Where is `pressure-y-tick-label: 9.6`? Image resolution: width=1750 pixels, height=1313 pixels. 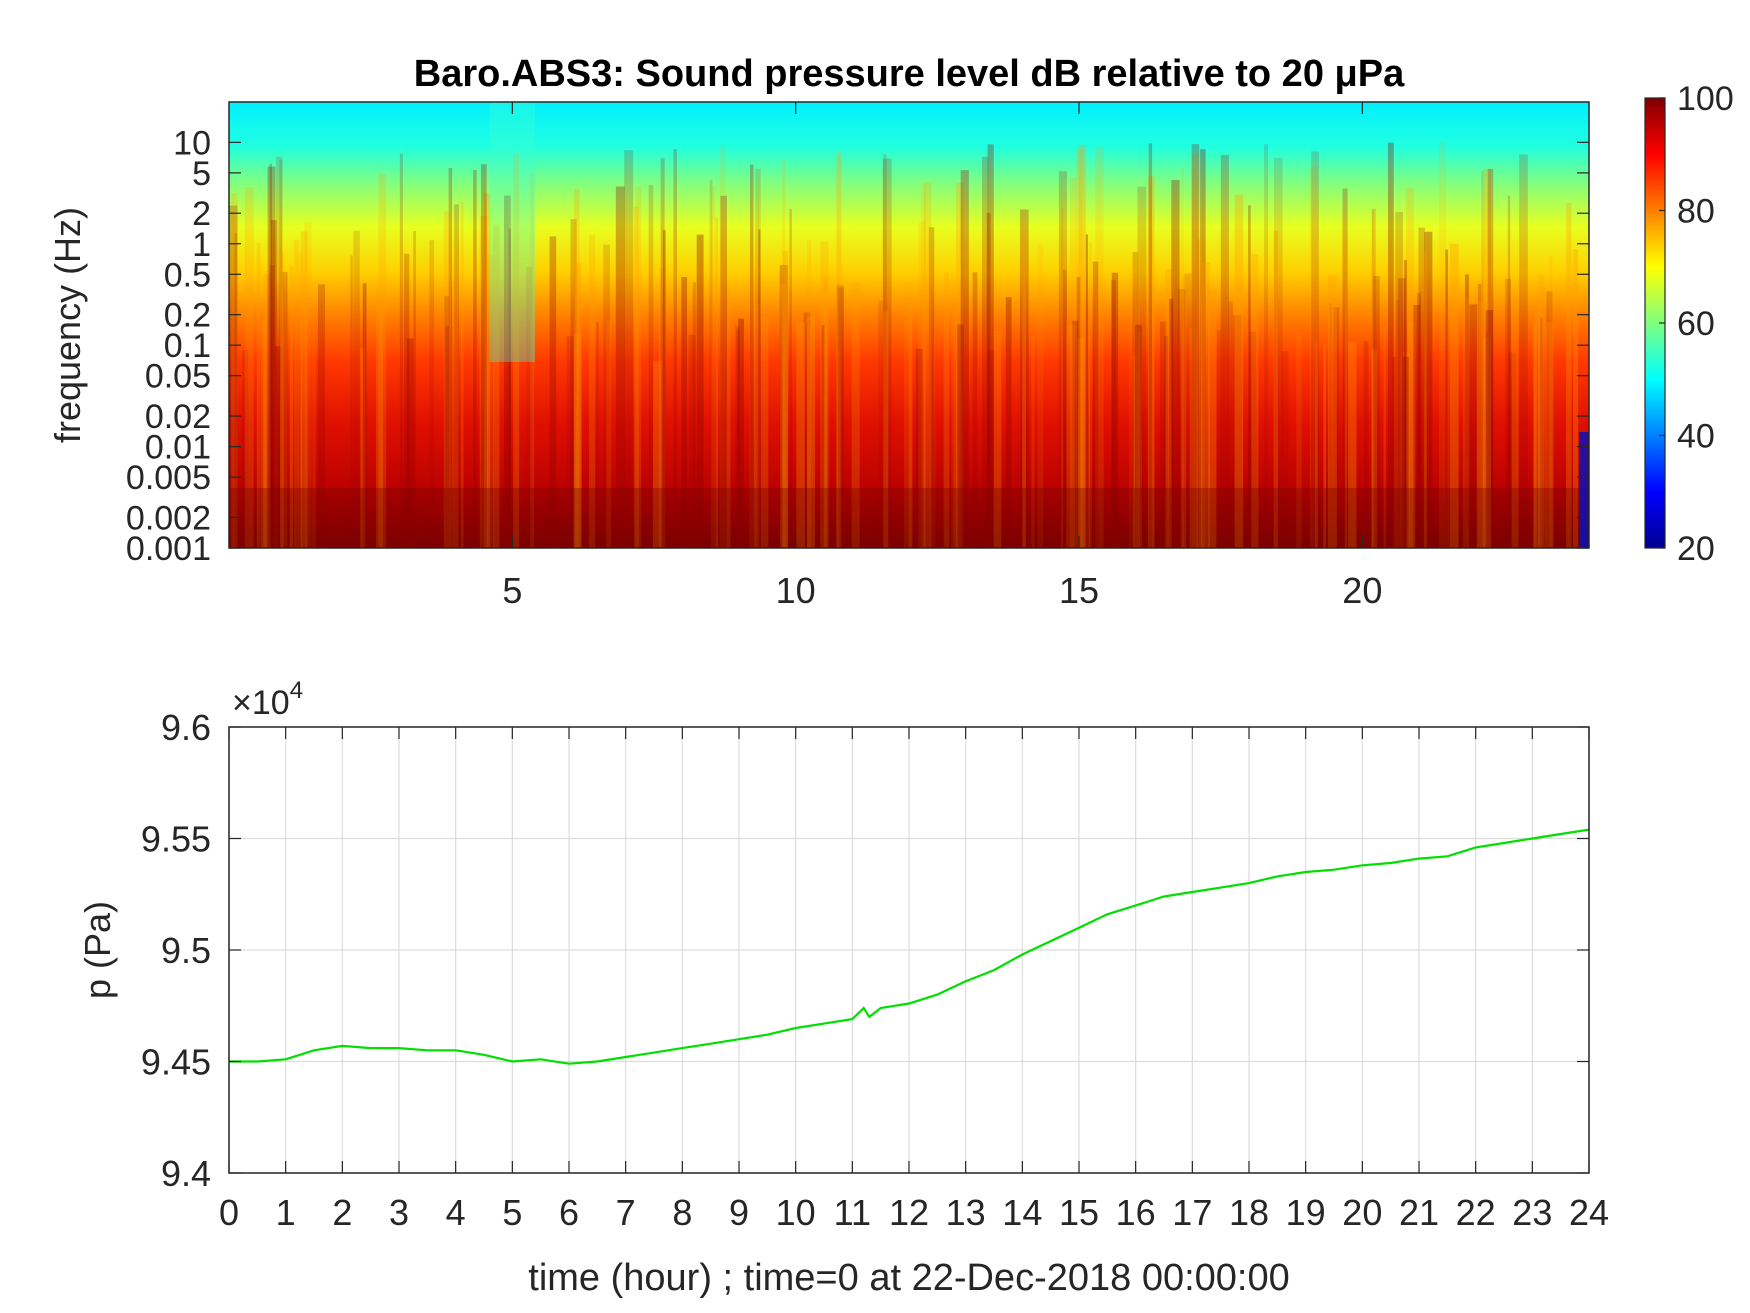
pressure-y-tick-label: 9.6 is located at coordinates (186, 727).